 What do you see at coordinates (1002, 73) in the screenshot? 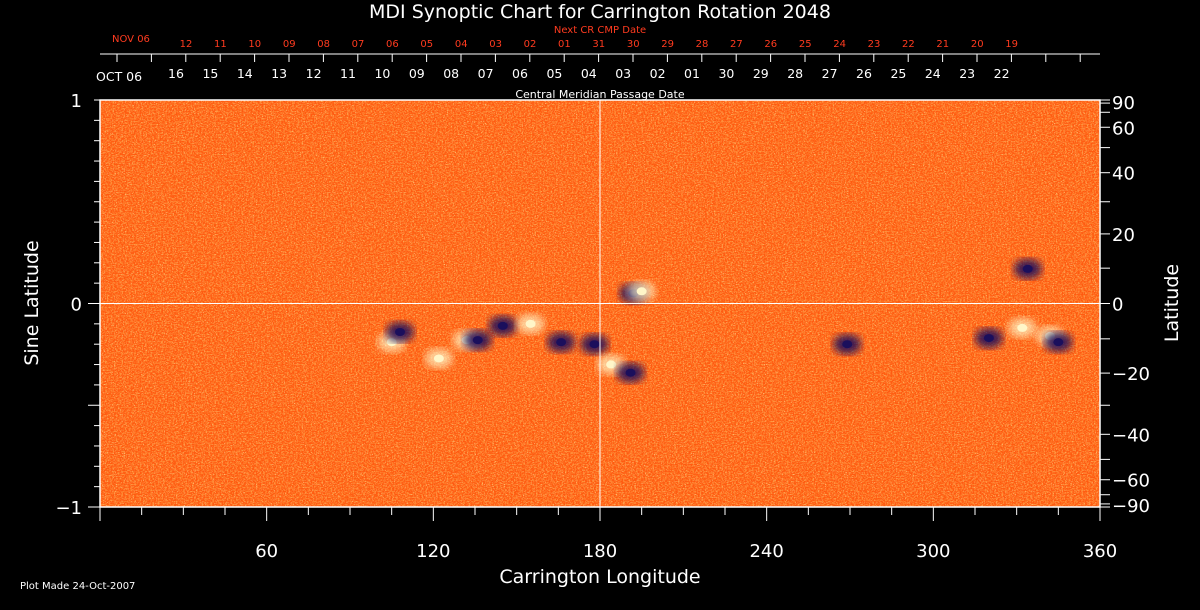
I see `cmp-date-tick: 22` at bounding box center [1002, 73].